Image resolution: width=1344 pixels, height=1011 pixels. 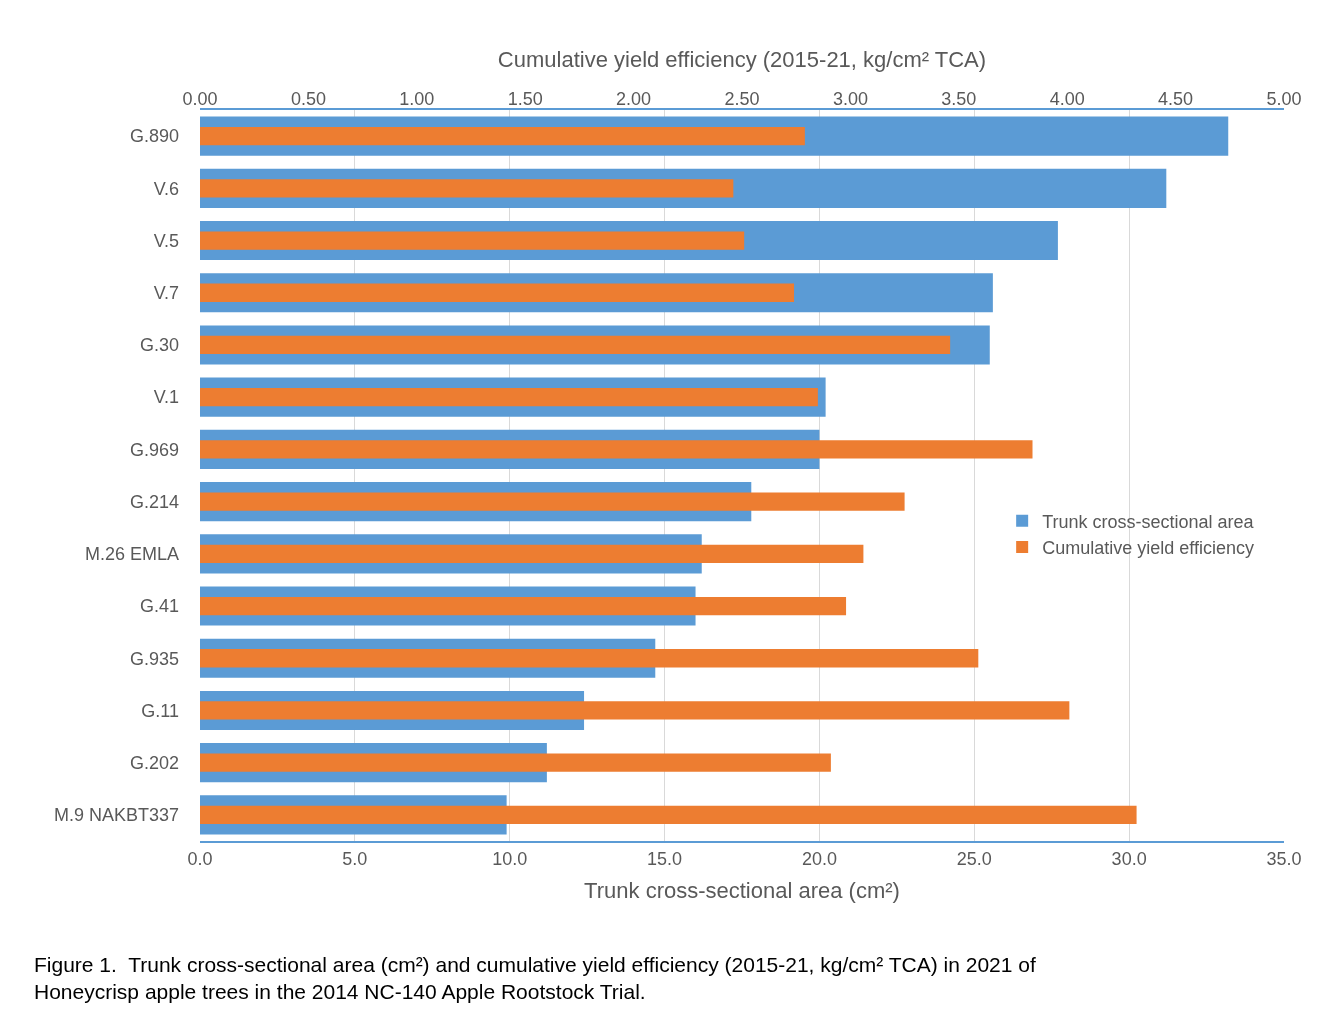 I want to click on x2-tick-label: 1.50, so click(x=525, y=99).